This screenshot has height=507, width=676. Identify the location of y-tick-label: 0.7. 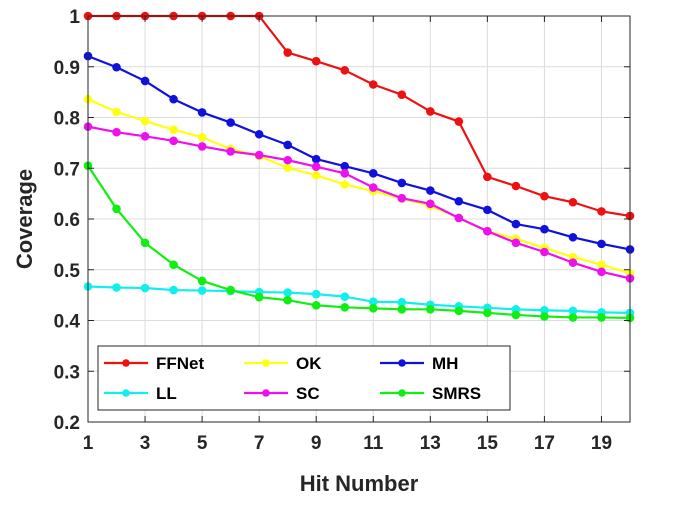
(67, 169).